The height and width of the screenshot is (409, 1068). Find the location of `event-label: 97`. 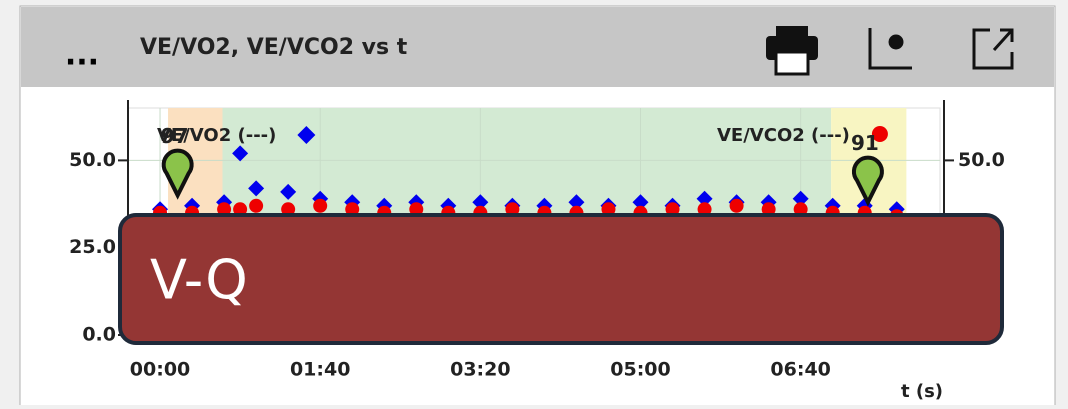

event-label: 97 is located at coordinates (175, 136).